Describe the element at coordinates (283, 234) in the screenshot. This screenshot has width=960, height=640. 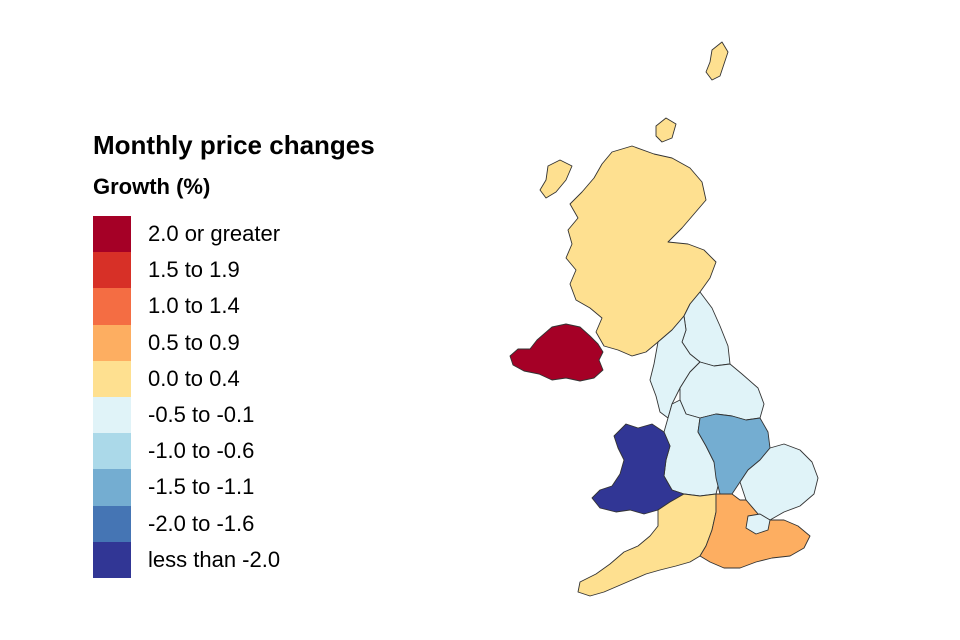
I see `legend-item: 2.0 or greater` at that location.